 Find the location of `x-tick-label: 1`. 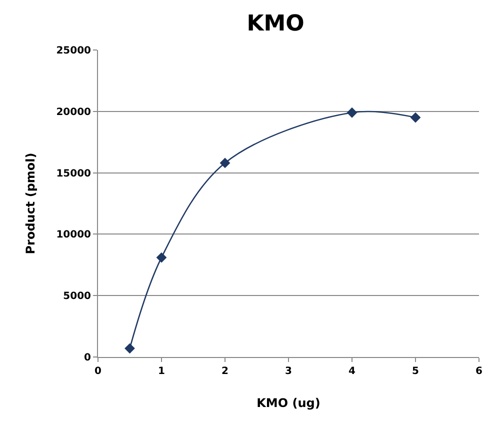

x-tick-label: 1 is located at coordinates (162, 371).